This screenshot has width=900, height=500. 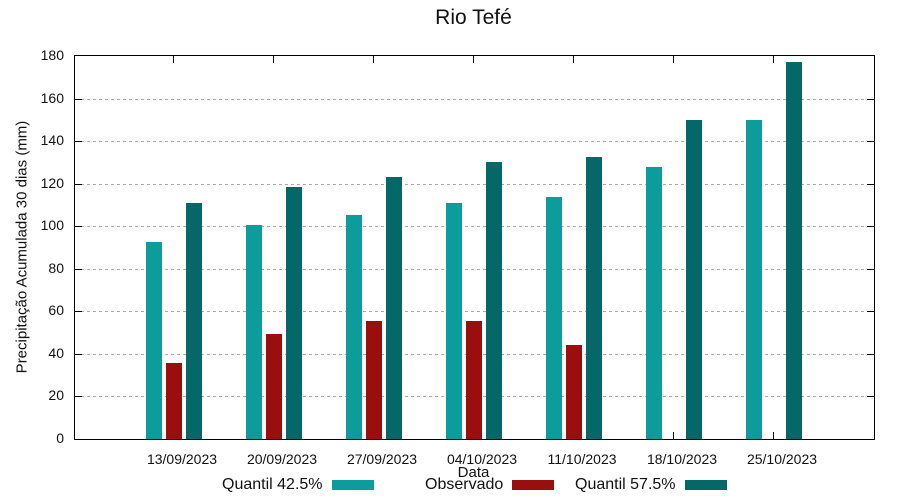 I want to click on legend-label: Observado, so click(x=464, y=484).